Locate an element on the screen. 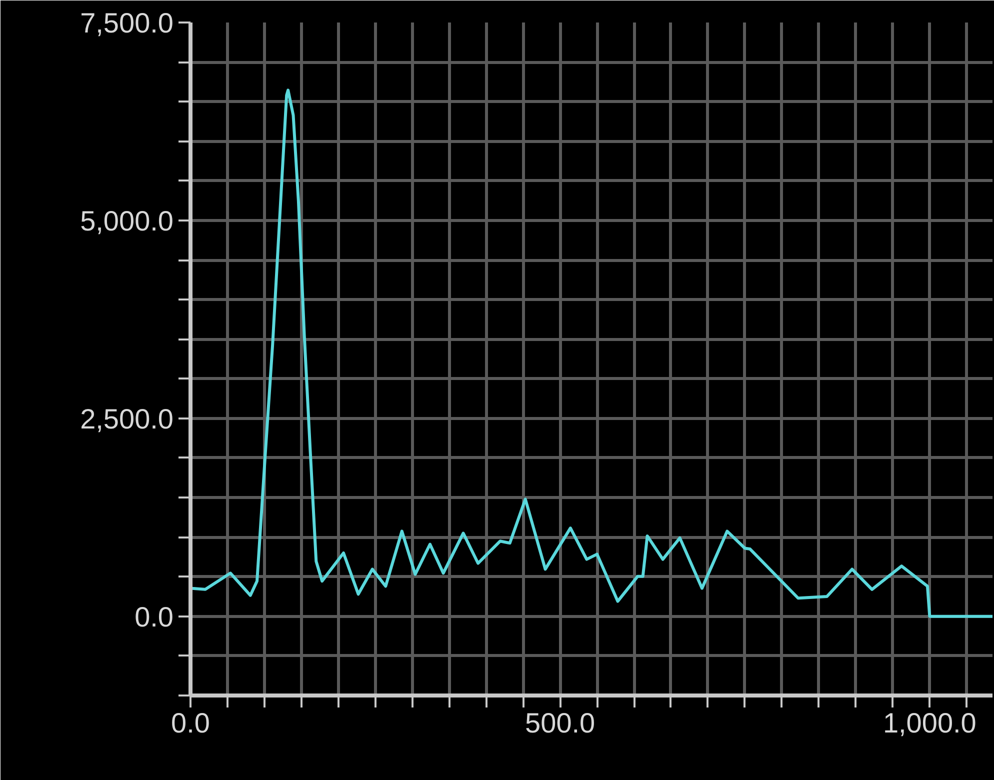 The width and height of the screenshot is (994, 780). y-tick-label: 0.0 is located at coordinates (154, 616).